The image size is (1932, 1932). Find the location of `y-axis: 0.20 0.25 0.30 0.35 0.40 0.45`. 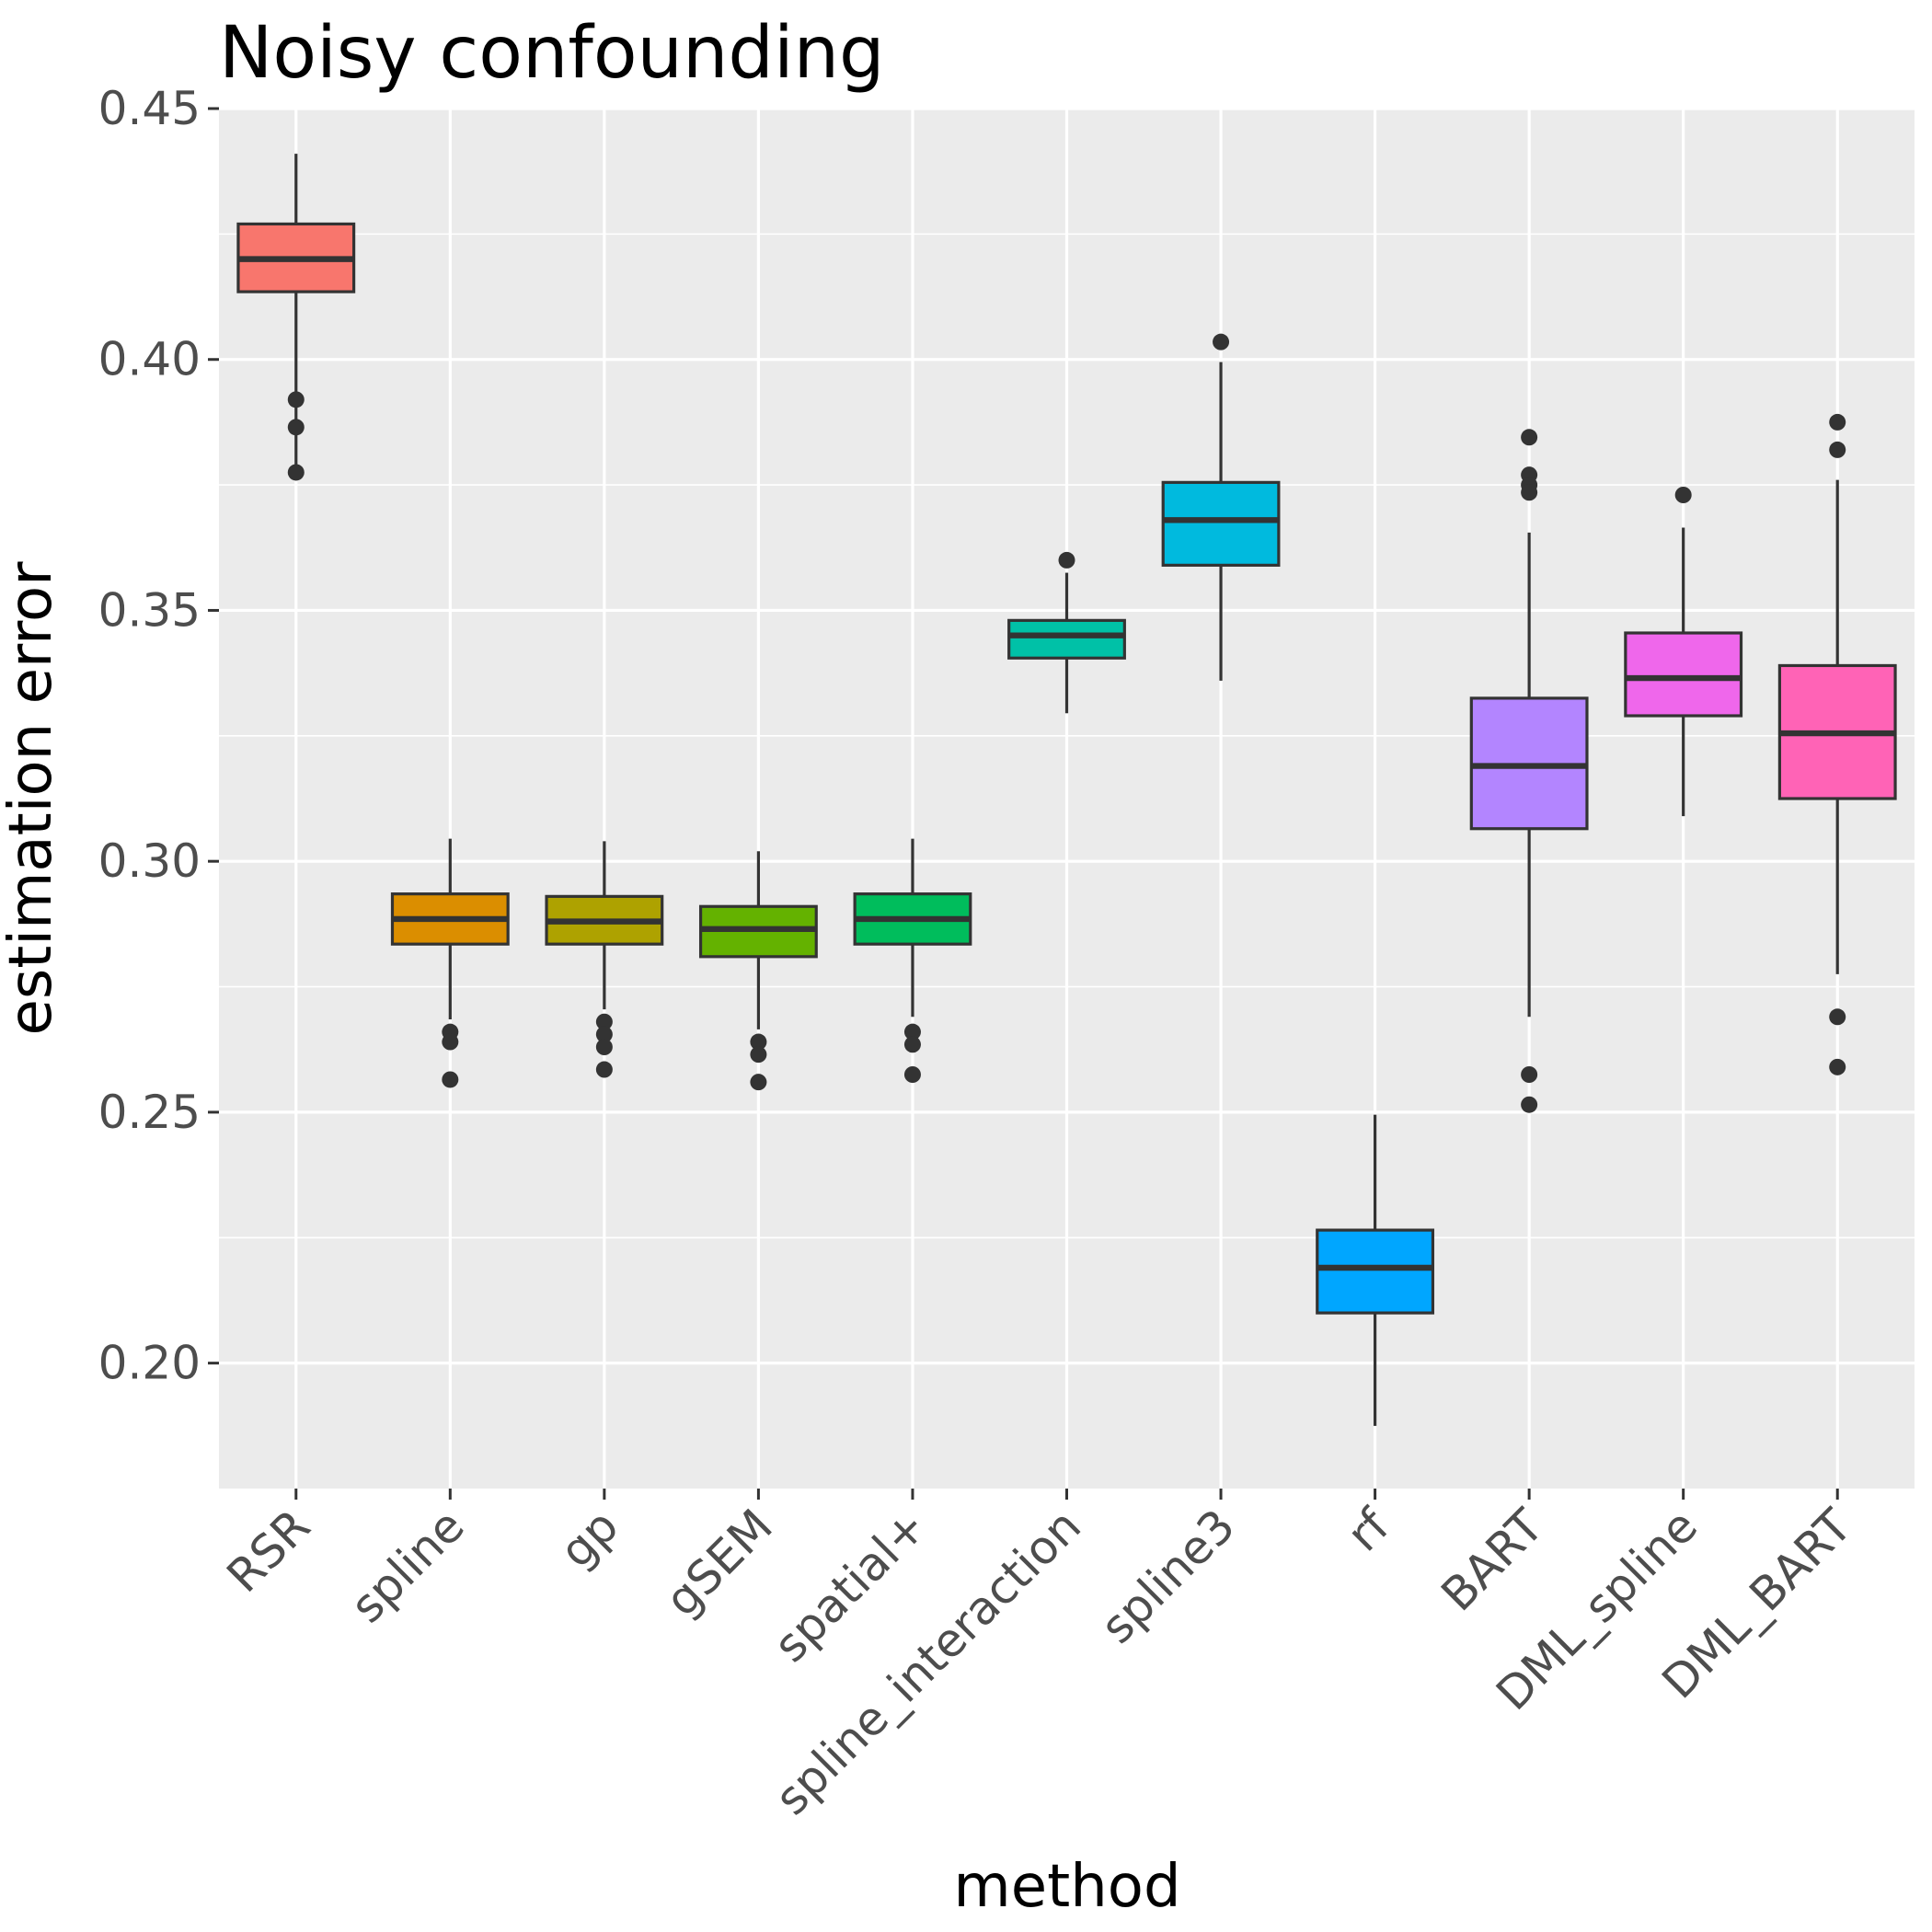

y-axis: 0.20 0.25 0.30 0.35 0.40 0.45 is located at coordinates (158, 736).